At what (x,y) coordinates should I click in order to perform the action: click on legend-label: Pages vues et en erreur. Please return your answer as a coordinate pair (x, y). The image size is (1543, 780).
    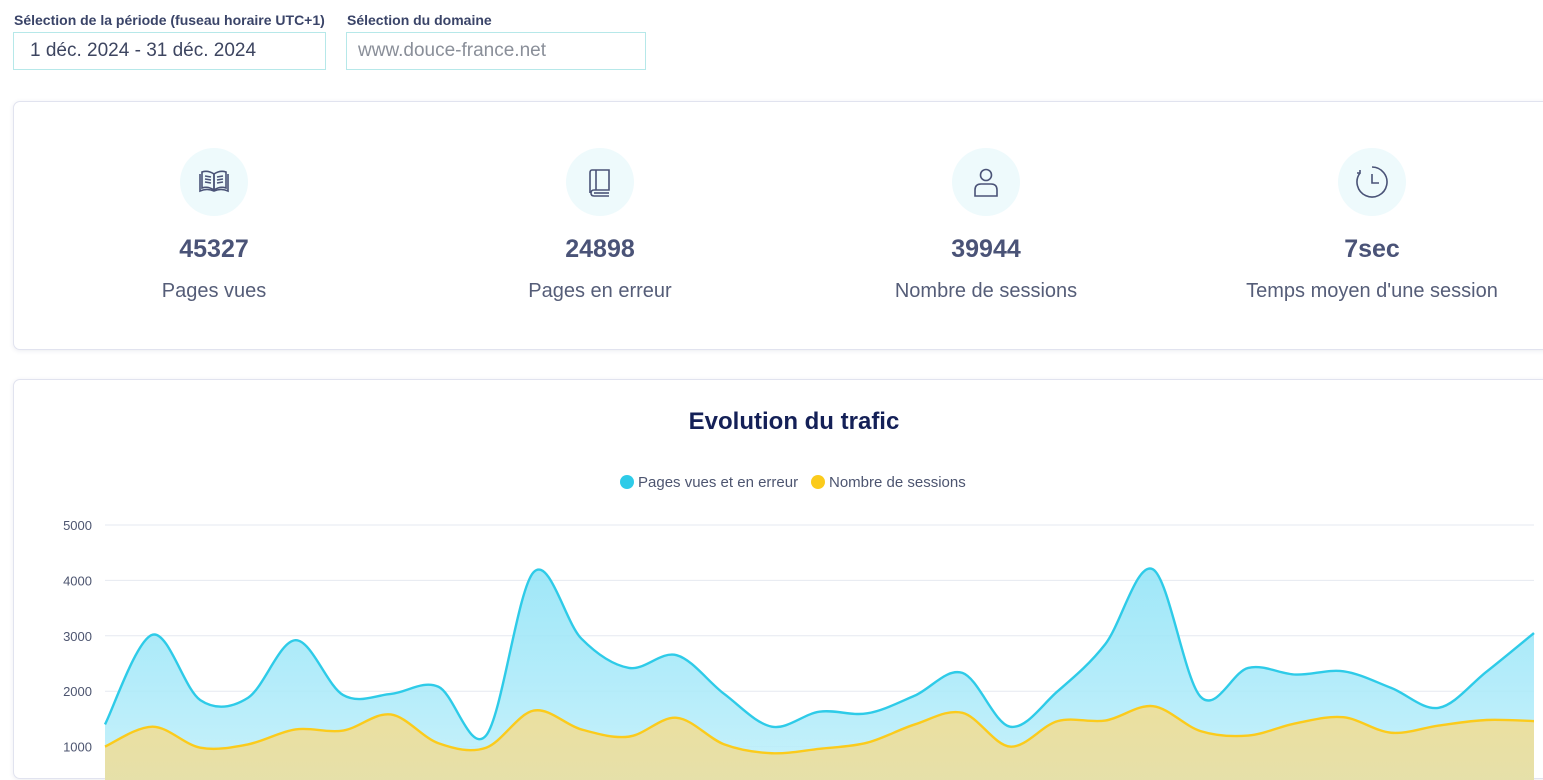
    Looking at the image, I should click on (718, 482).